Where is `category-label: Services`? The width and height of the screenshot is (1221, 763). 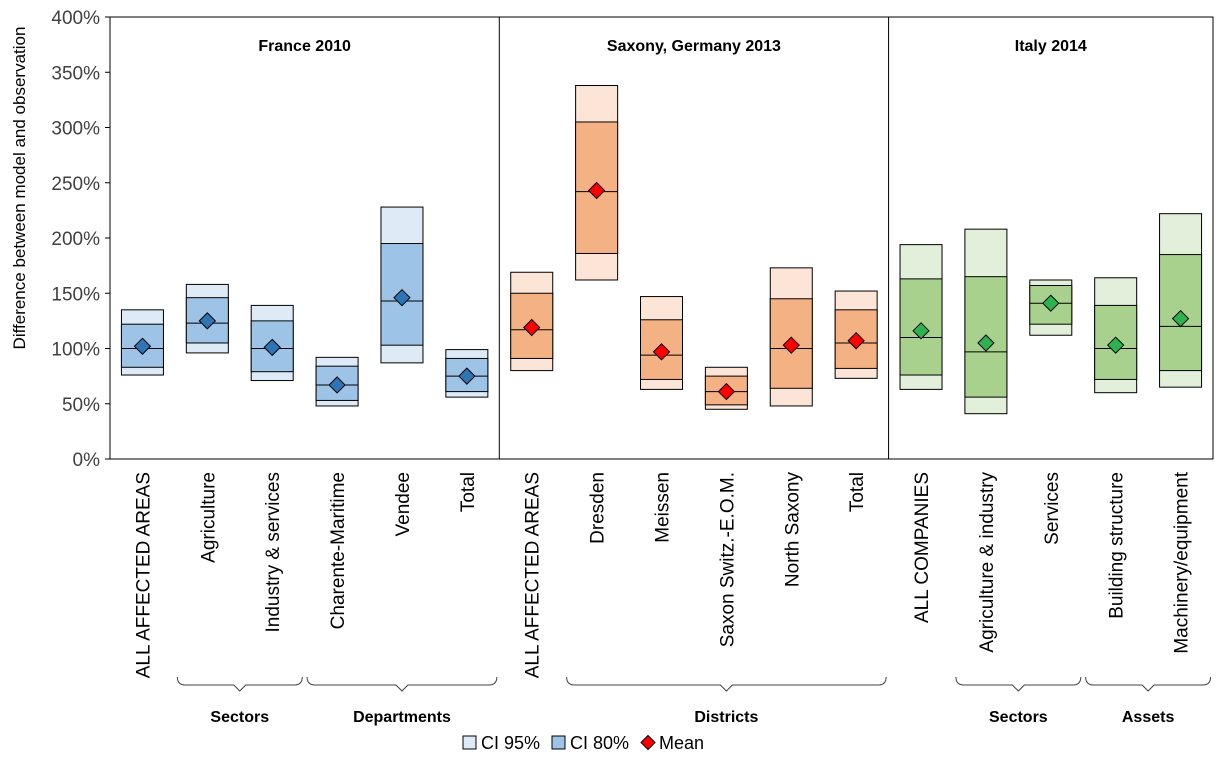
category-label: Services is located at coordinates (1052, 508).